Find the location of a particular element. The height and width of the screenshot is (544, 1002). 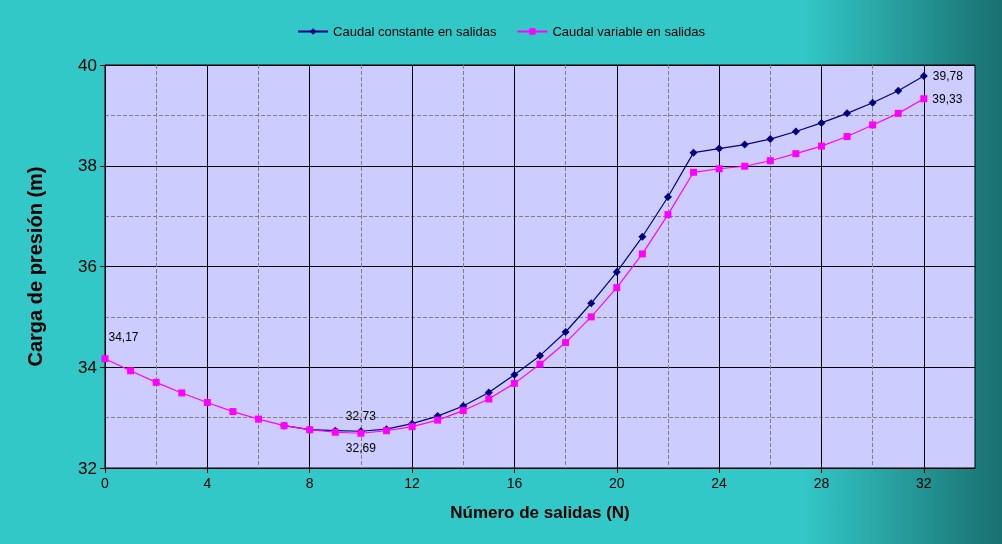

y-tick-label: 38 is located at coordinates (87, 166).